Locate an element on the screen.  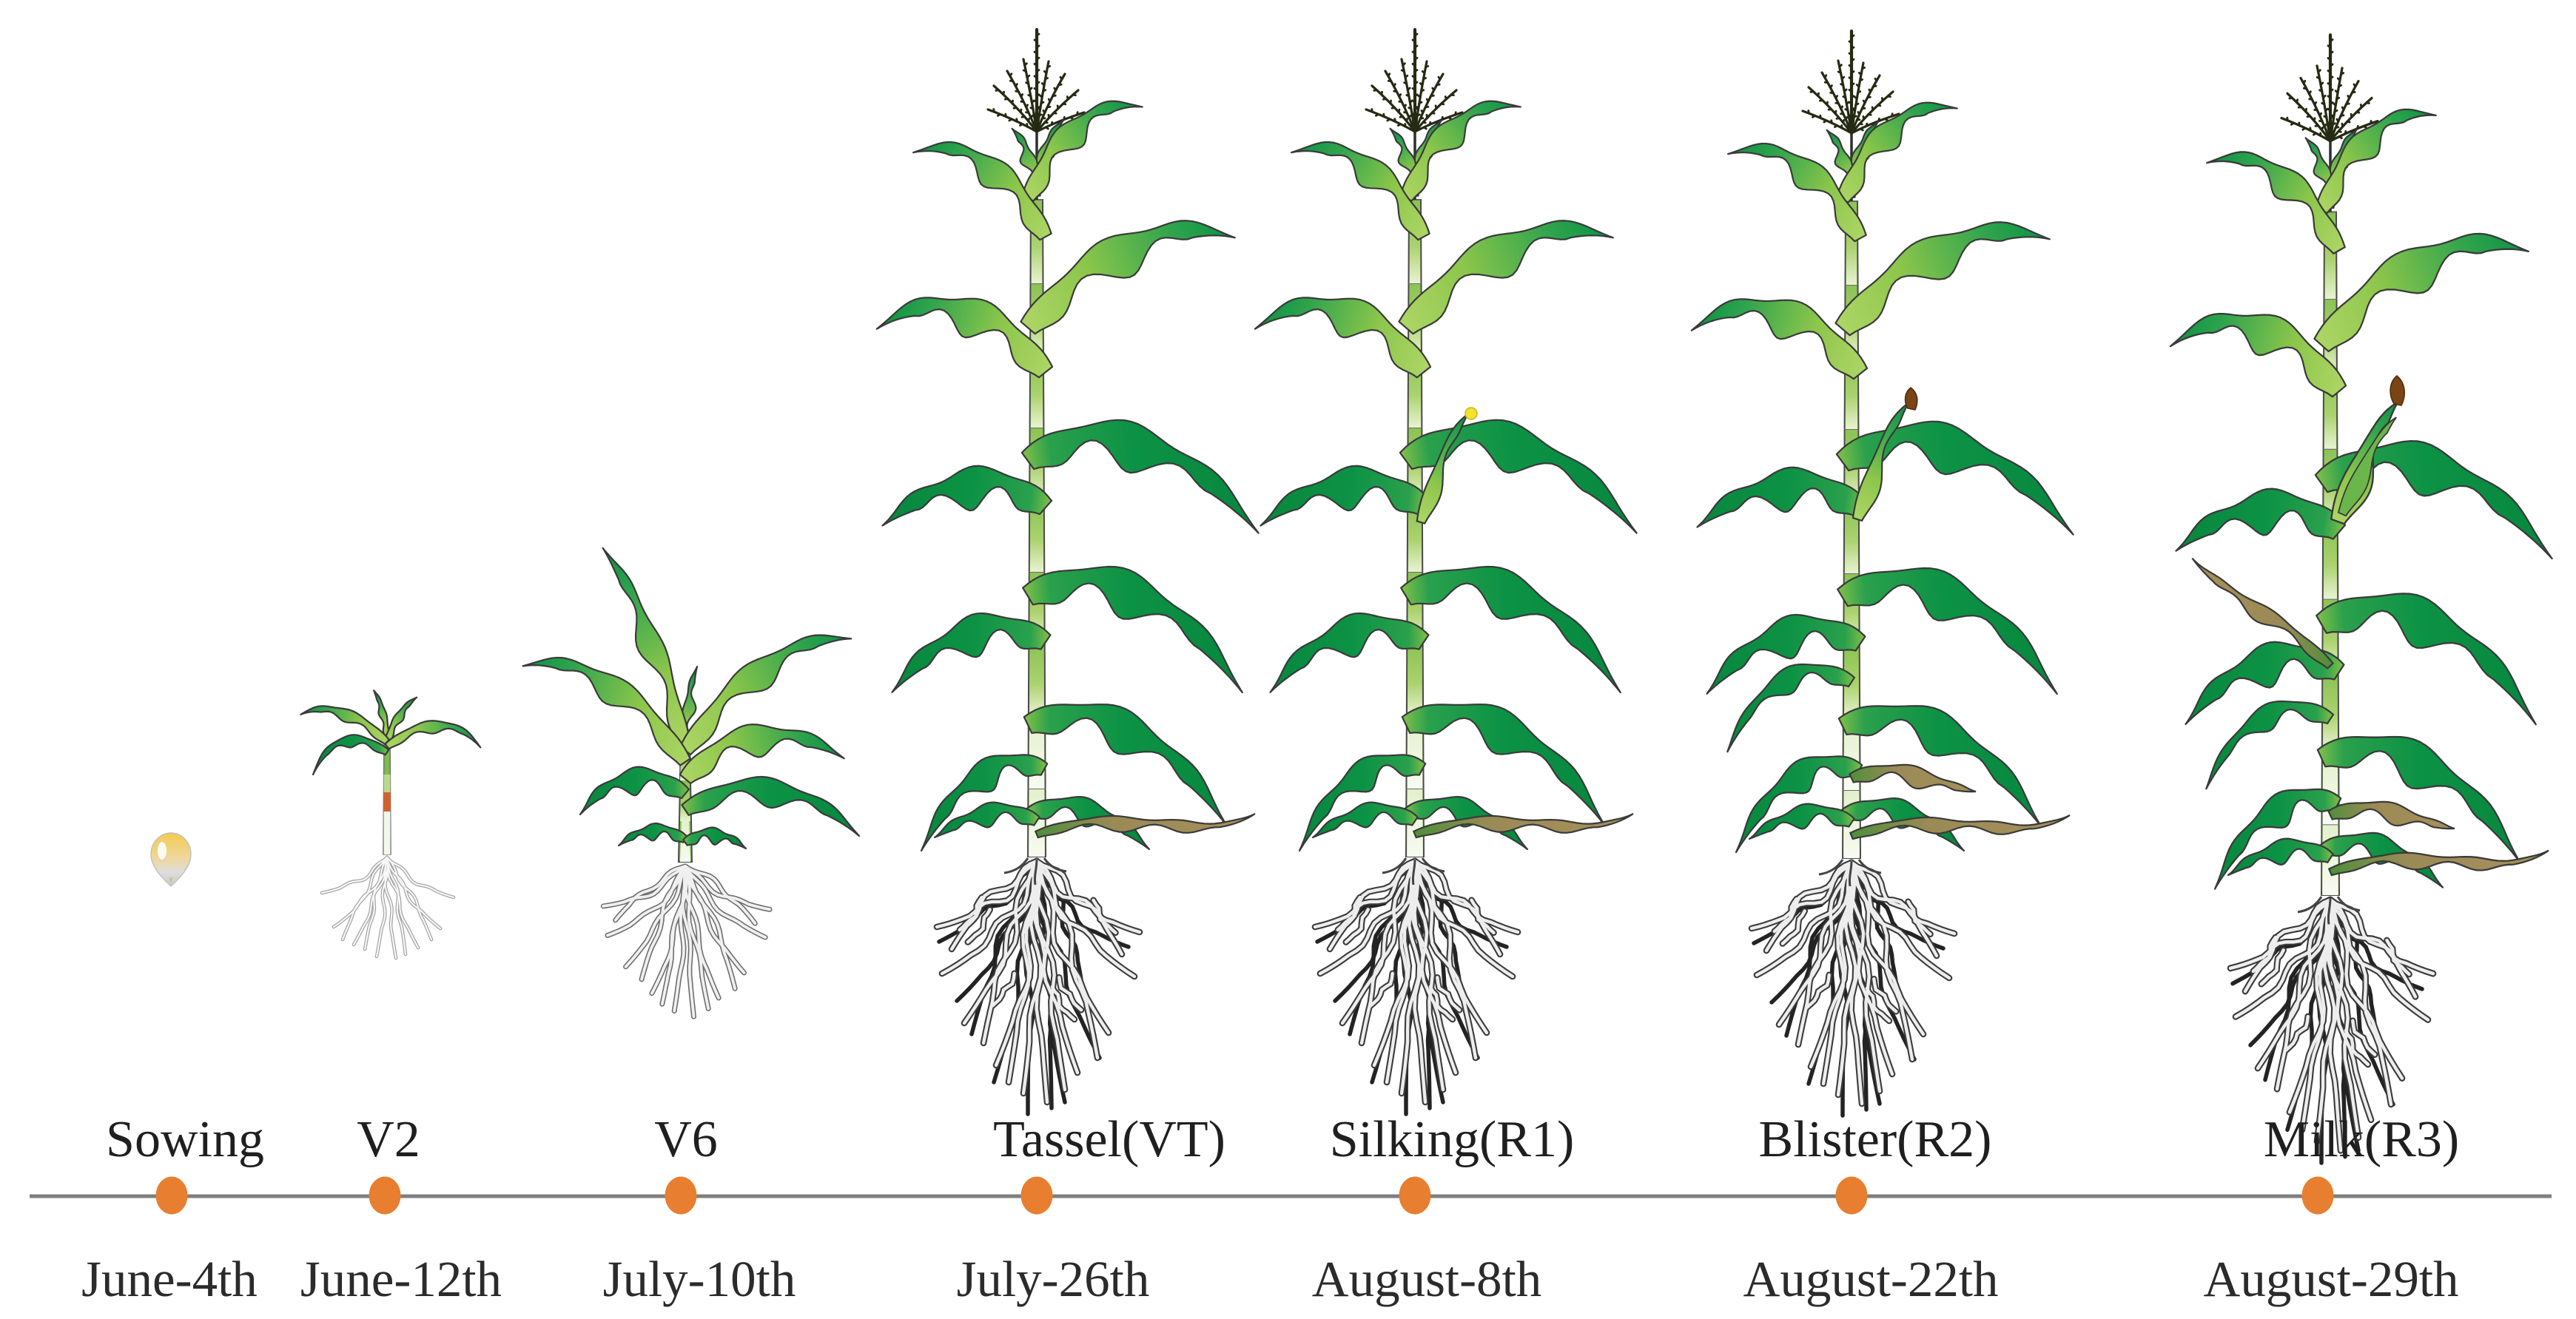
svg-text: Tassel(VT) is located at coordinates (1109, 1139).